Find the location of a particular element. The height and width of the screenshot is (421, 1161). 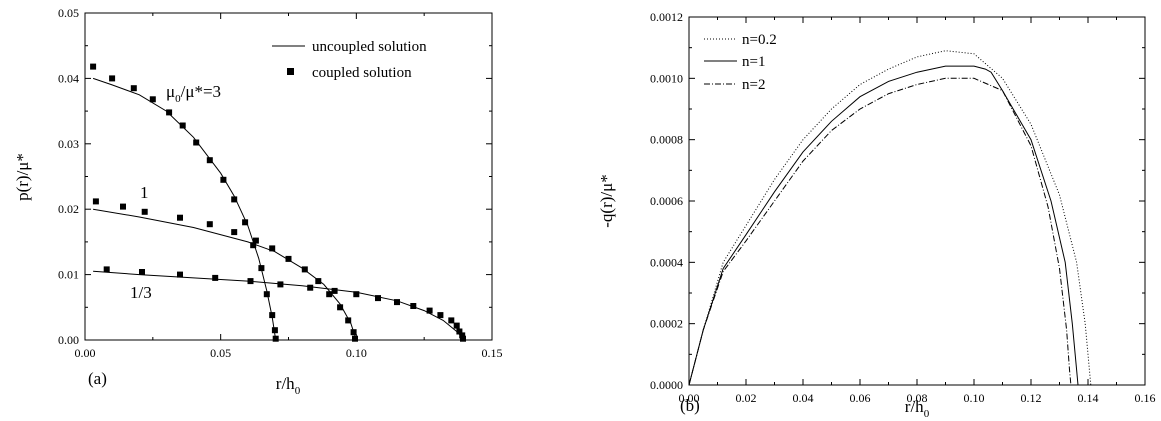

y-tick-label-a: 0.02 is located at coordinates (68, 209).